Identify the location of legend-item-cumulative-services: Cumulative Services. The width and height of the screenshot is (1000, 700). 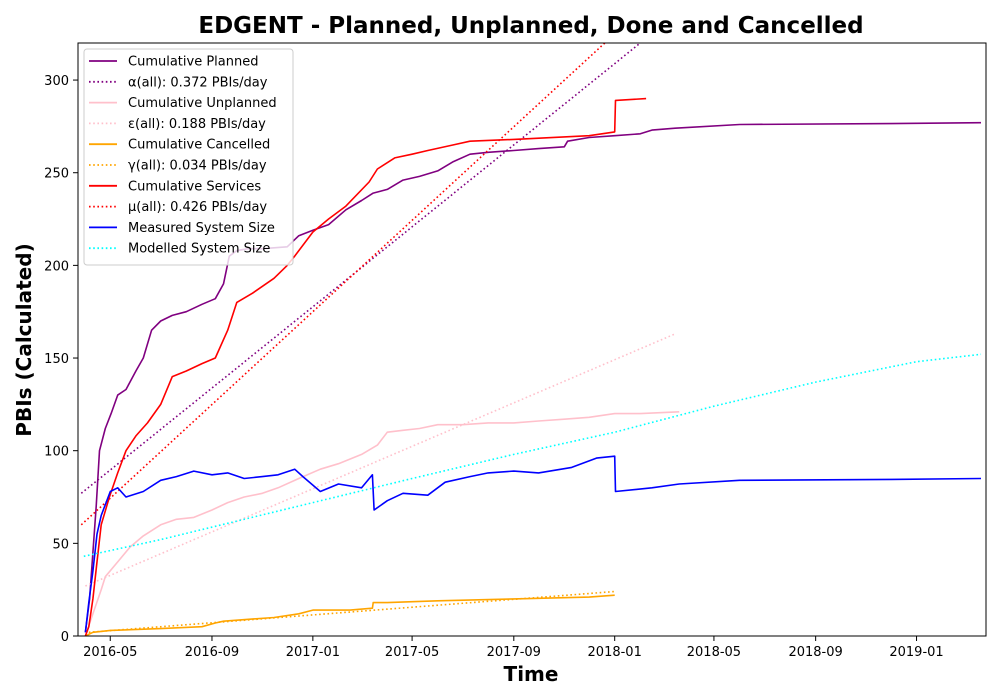
(175, 186).